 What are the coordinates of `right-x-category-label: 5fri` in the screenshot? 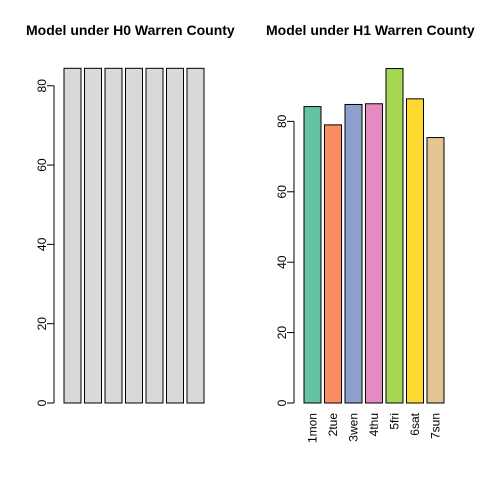 It's located at (395, 421).